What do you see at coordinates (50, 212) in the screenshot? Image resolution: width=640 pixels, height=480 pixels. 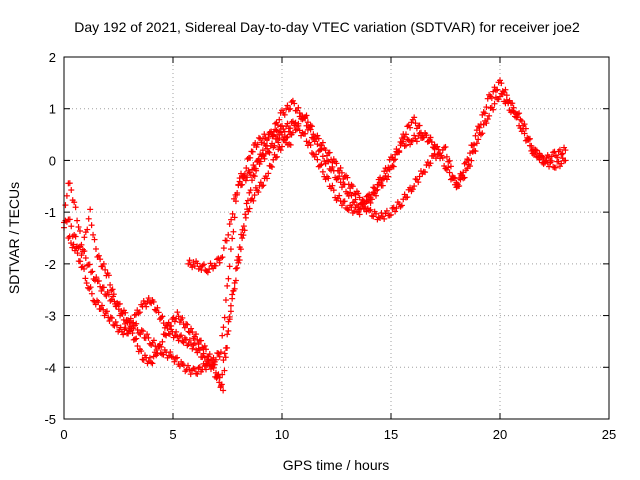 I see `y-tick-label: -1` at bounding box center [50, 212].